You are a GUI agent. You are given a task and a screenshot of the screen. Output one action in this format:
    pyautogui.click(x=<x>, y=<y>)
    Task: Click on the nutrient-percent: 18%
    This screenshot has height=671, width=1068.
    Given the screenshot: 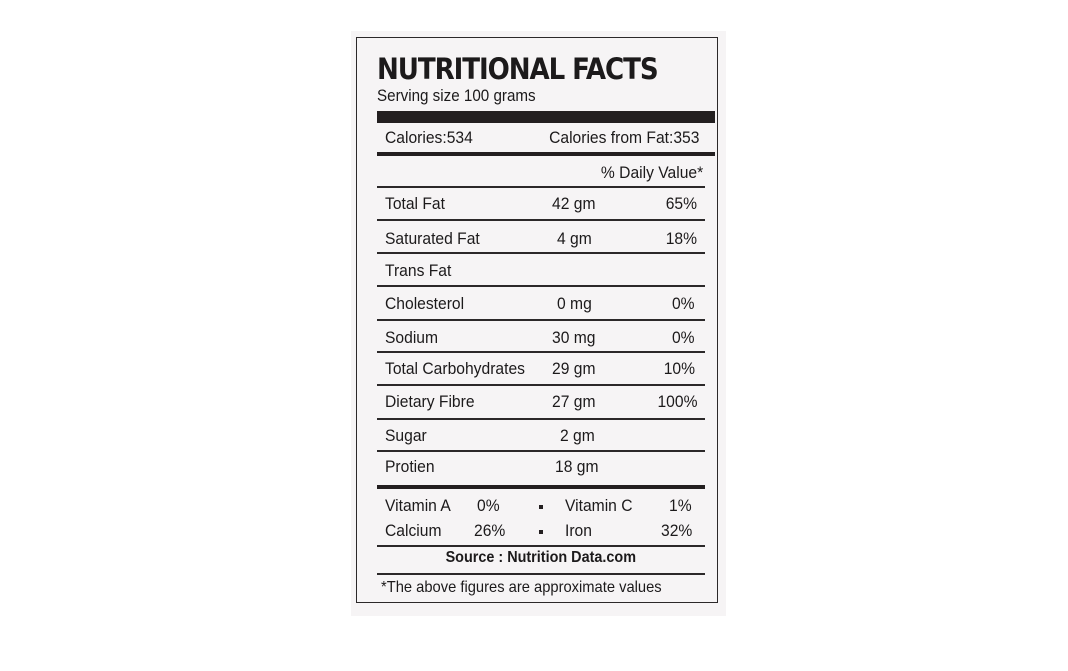 What is the action you would take?
    pyautogui.click(x=681, y=238)
    